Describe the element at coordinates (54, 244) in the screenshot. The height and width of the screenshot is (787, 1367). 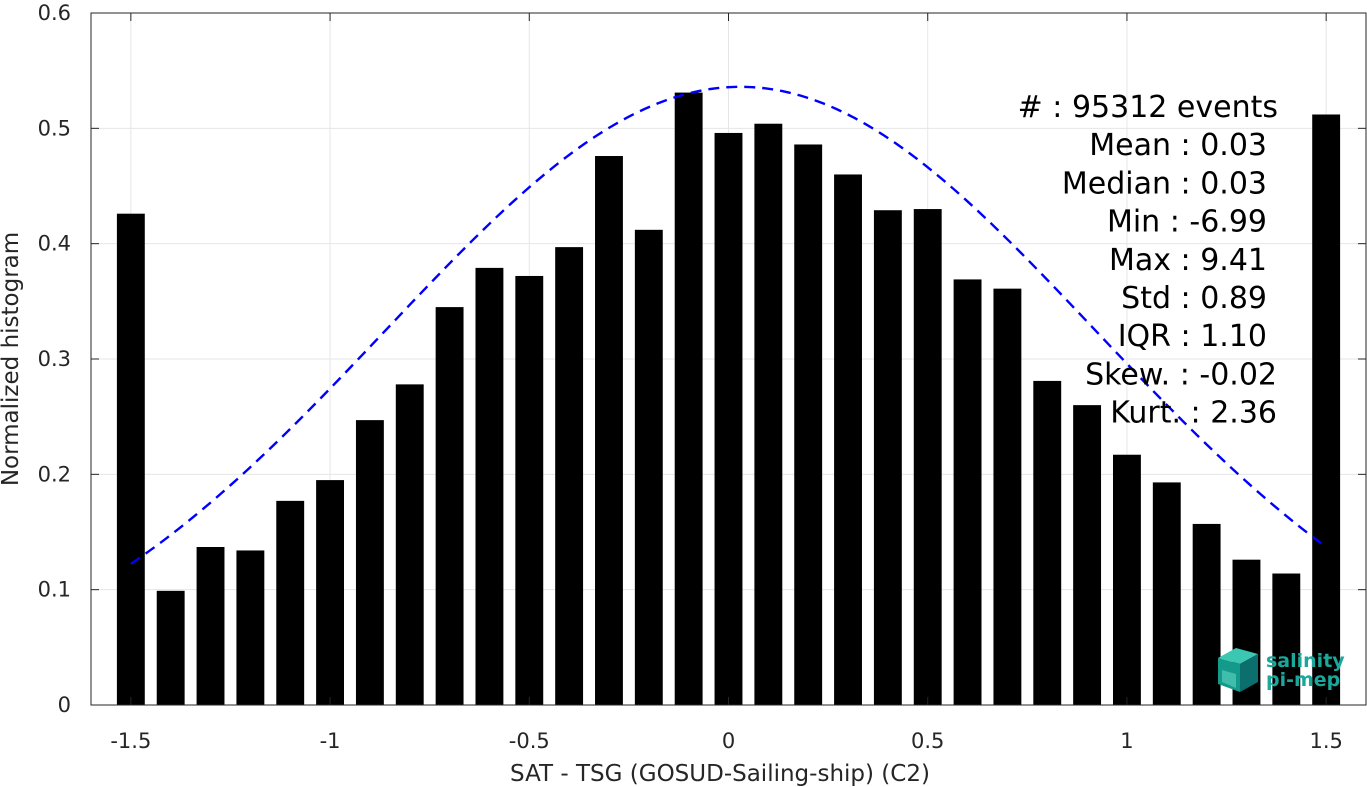
I see `y-tick-label: 0.4` at that location.